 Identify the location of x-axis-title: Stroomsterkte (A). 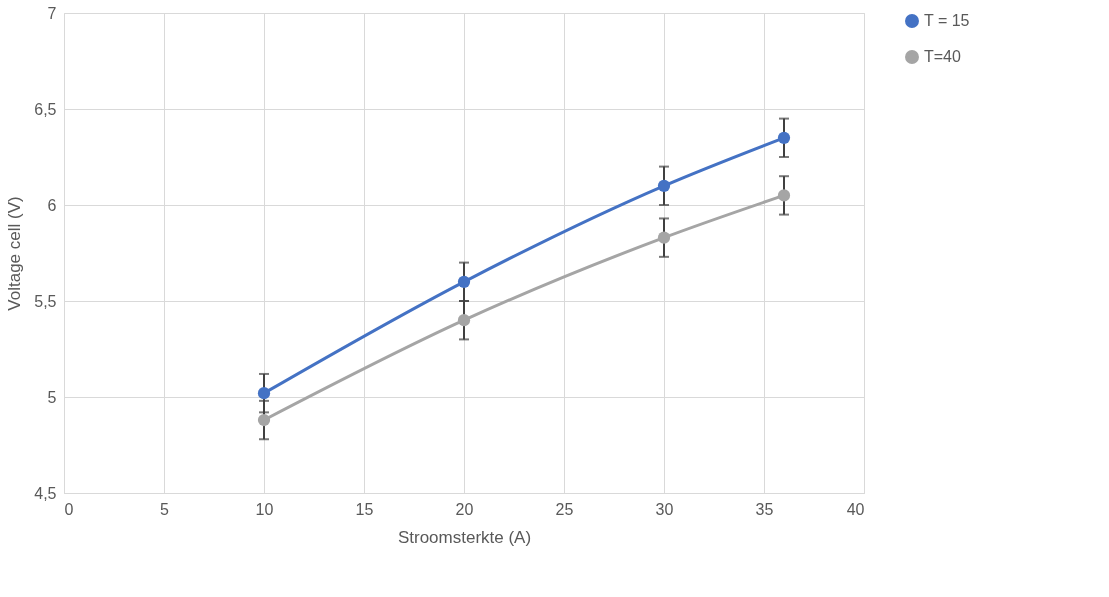
(464, 537).